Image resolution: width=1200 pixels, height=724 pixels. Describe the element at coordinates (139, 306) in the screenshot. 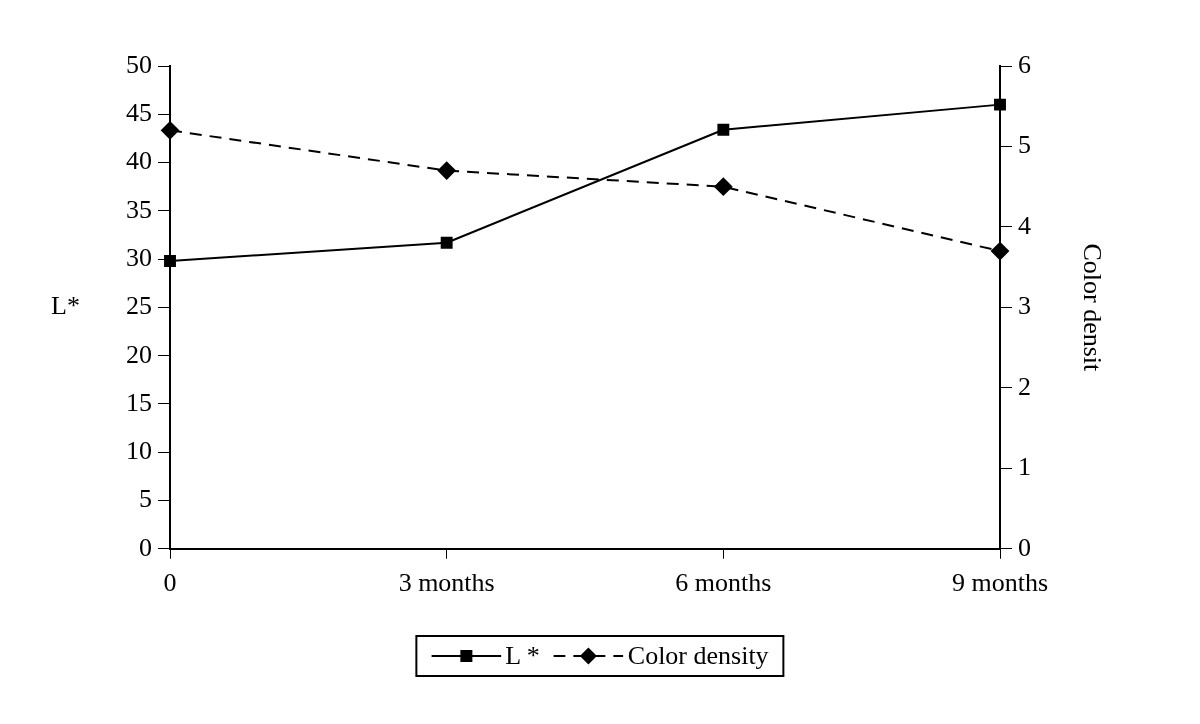

I see `y-tick-label: 25` at that location.